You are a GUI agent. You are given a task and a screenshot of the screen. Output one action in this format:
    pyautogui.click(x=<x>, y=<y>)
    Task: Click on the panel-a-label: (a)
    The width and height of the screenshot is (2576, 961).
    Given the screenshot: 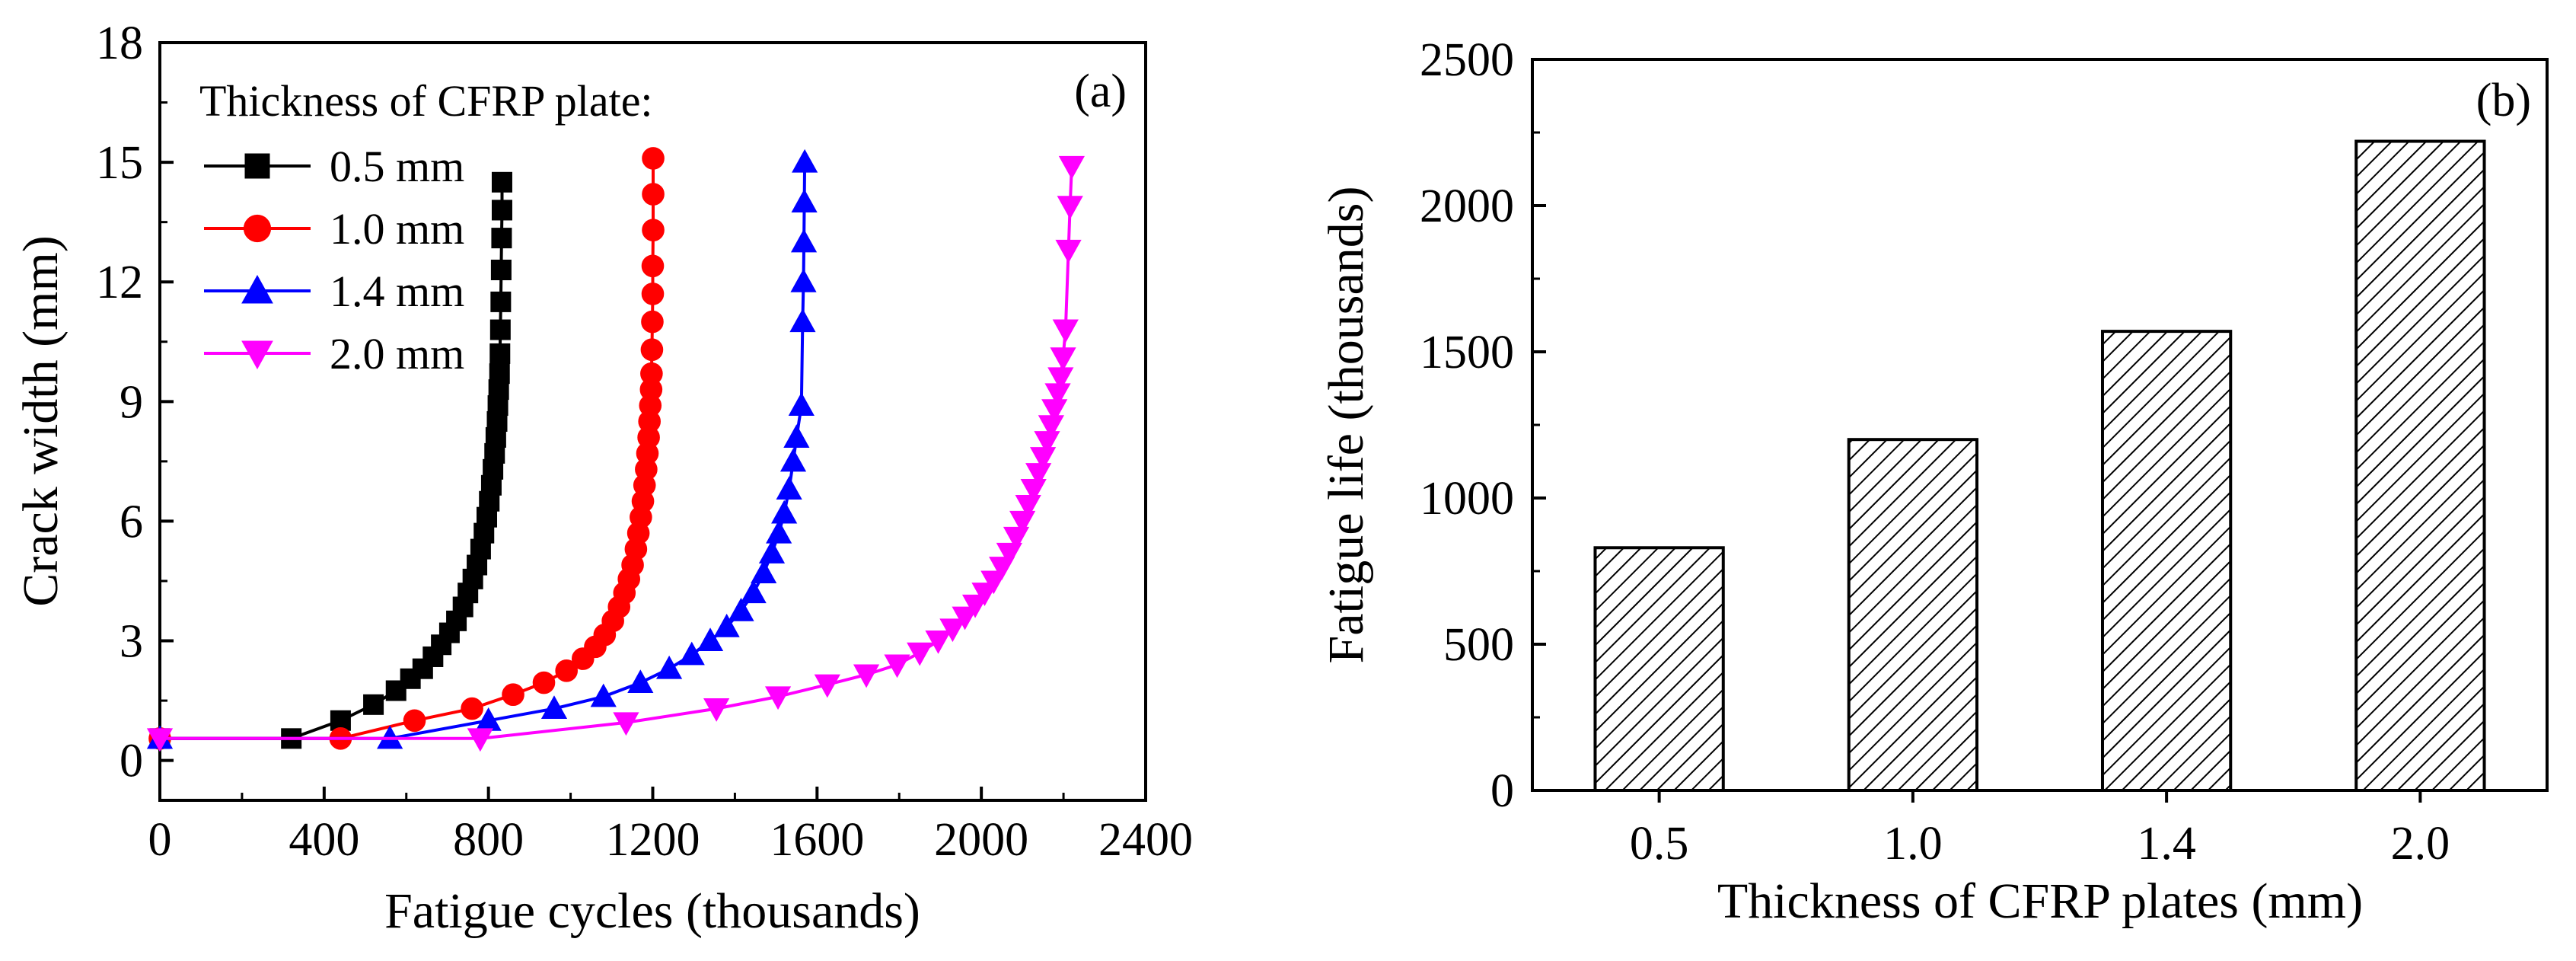 What is the action you would take?
    pyautogui.click(x=1101, y=91)
    